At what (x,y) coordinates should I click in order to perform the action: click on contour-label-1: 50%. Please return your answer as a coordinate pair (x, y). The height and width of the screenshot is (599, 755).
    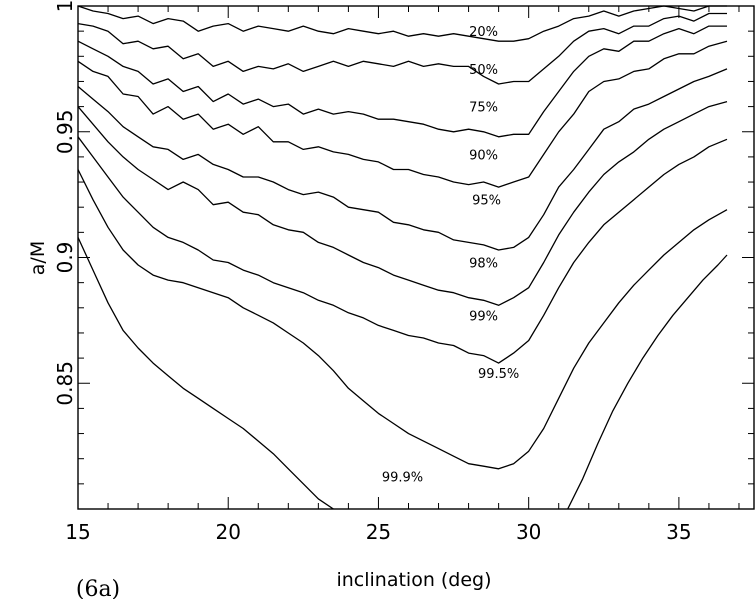
    Looking at the image, I should click on (483, 70).